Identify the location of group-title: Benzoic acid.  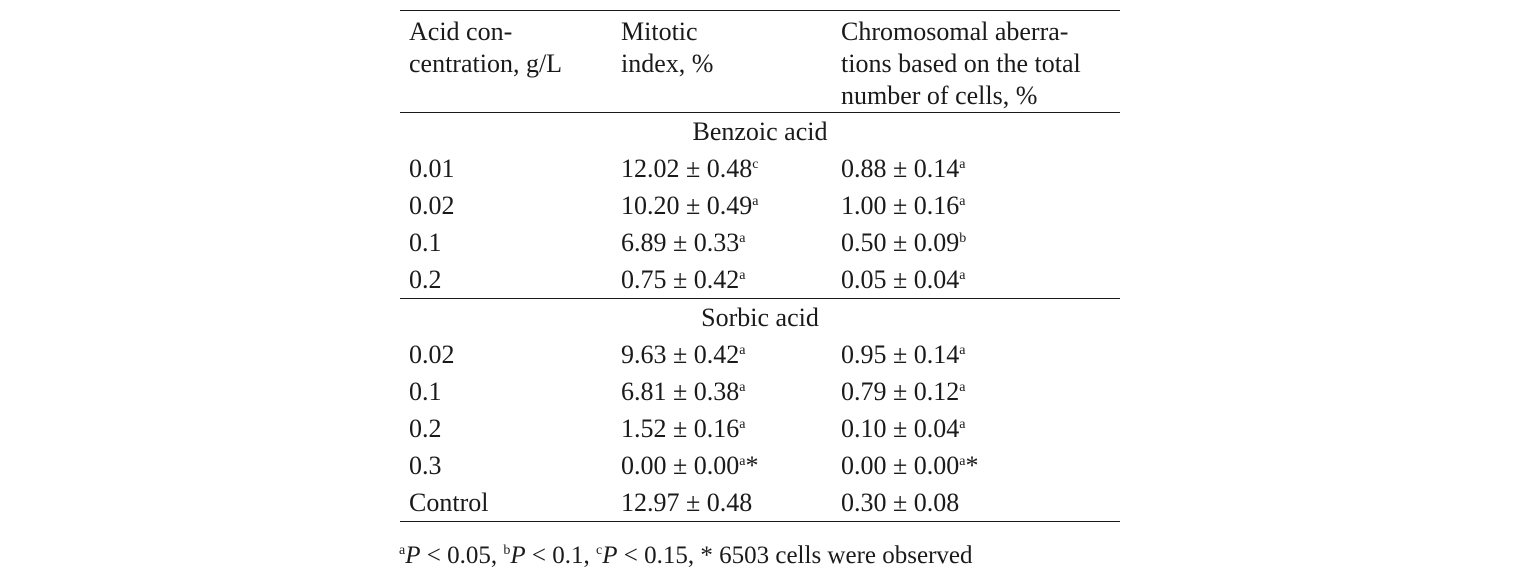
(760, 131).